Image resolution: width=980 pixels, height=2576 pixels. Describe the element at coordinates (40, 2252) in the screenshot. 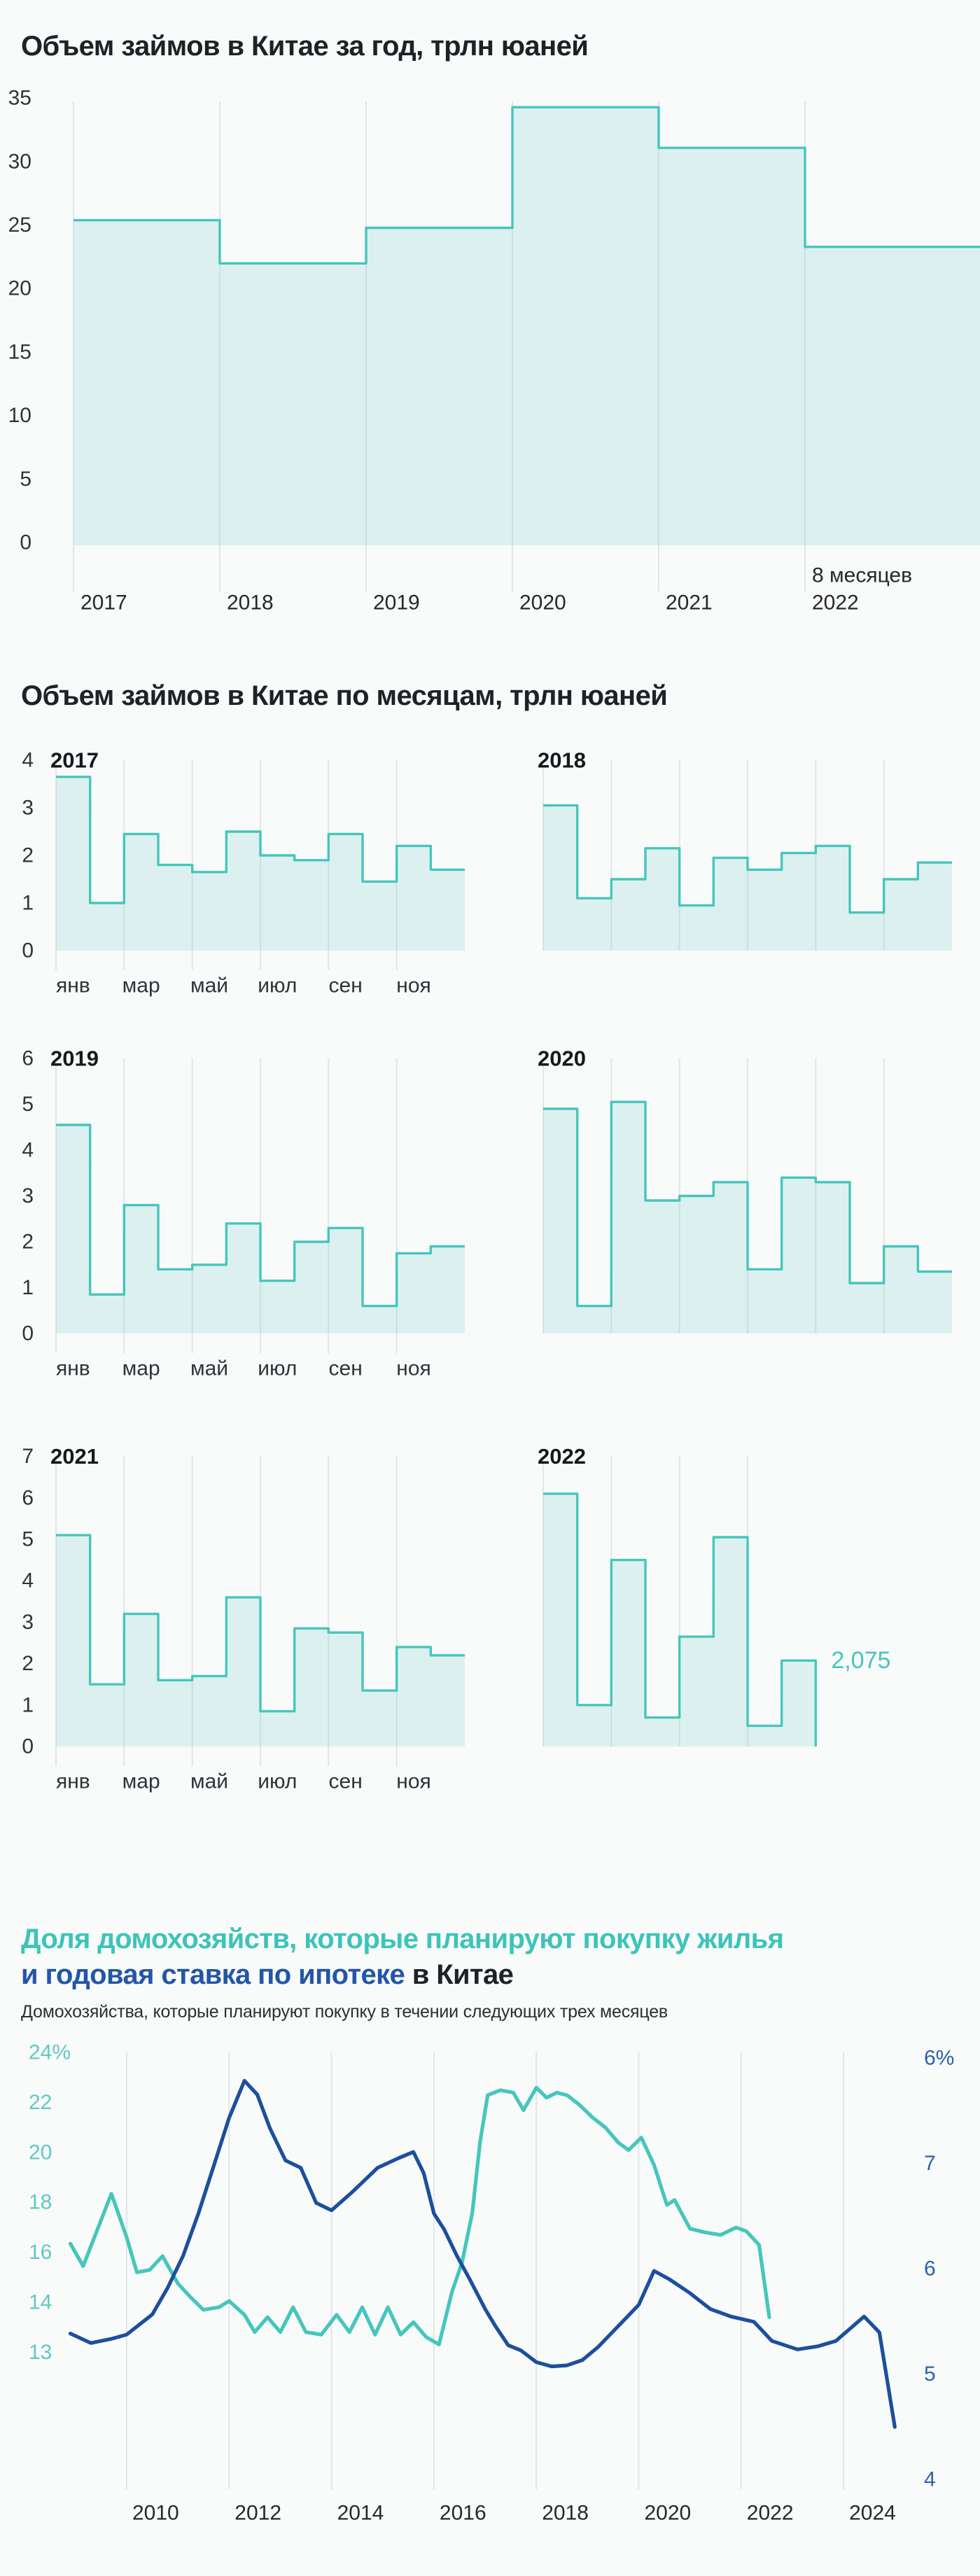

I see `svg-text: 16` at that location.